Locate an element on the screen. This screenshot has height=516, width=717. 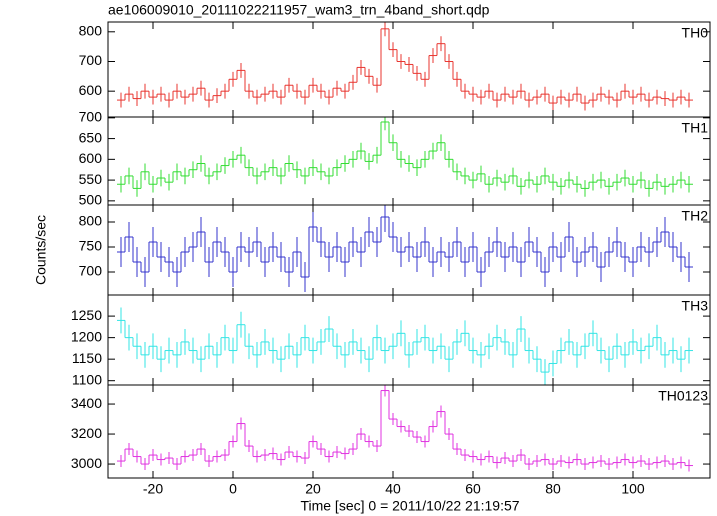
panel-label: TH2 is located at coordinates (695, 216).